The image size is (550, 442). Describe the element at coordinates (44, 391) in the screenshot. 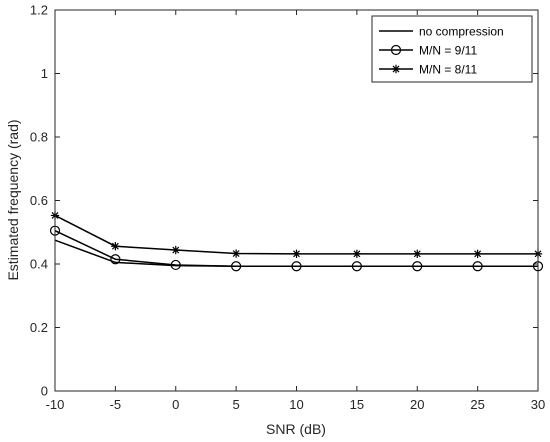

I see `y-tick-label: 0` at that location.